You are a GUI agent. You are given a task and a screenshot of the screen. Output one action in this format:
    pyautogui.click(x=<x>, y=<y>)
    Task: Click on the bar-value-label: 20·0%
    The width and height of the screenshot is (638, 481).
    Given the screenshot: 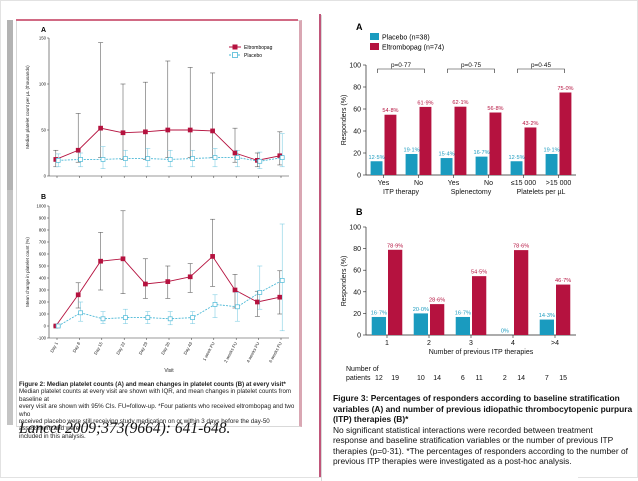 What is the action you would take?
    pyautogui.click(x=421, y=310)
    